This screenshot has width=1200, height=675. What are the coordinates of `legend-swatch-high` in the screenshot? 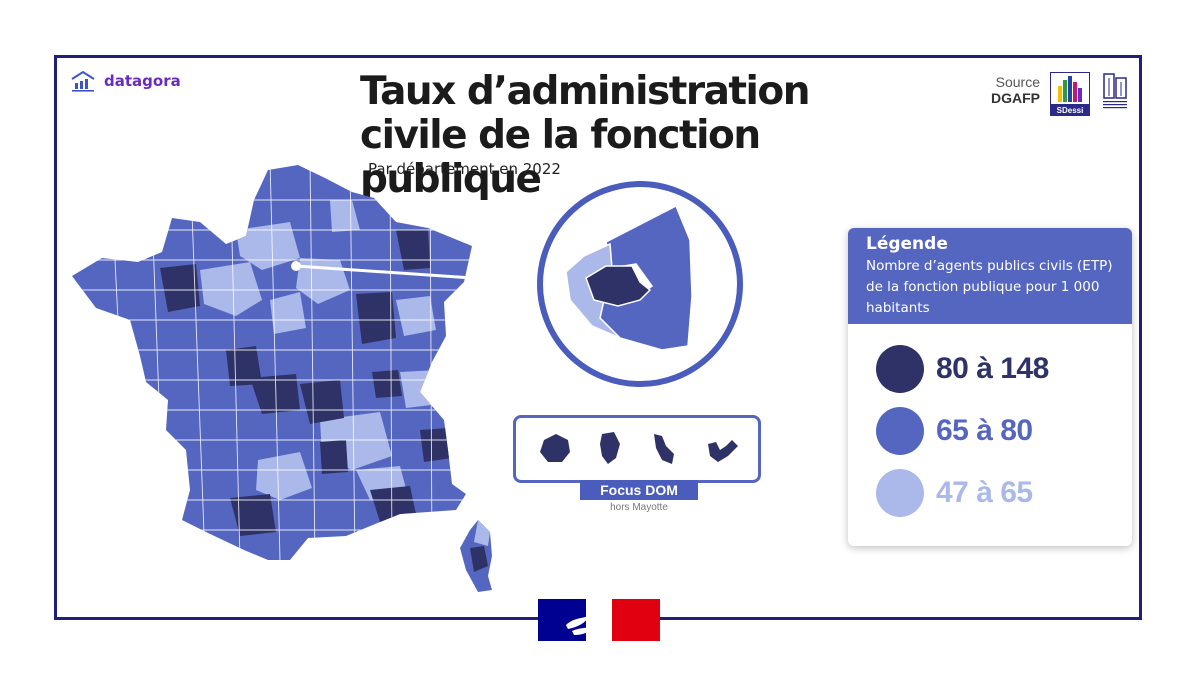 It's located at (900, 369).